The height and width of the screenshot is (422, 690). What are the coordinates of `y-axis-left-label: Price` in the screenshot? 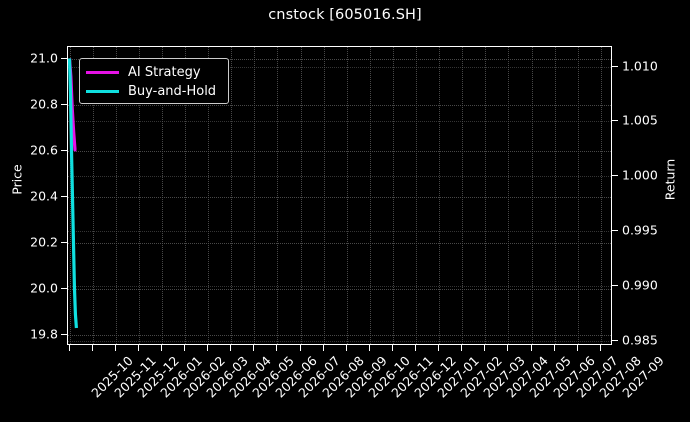 It's located at (17, 179).